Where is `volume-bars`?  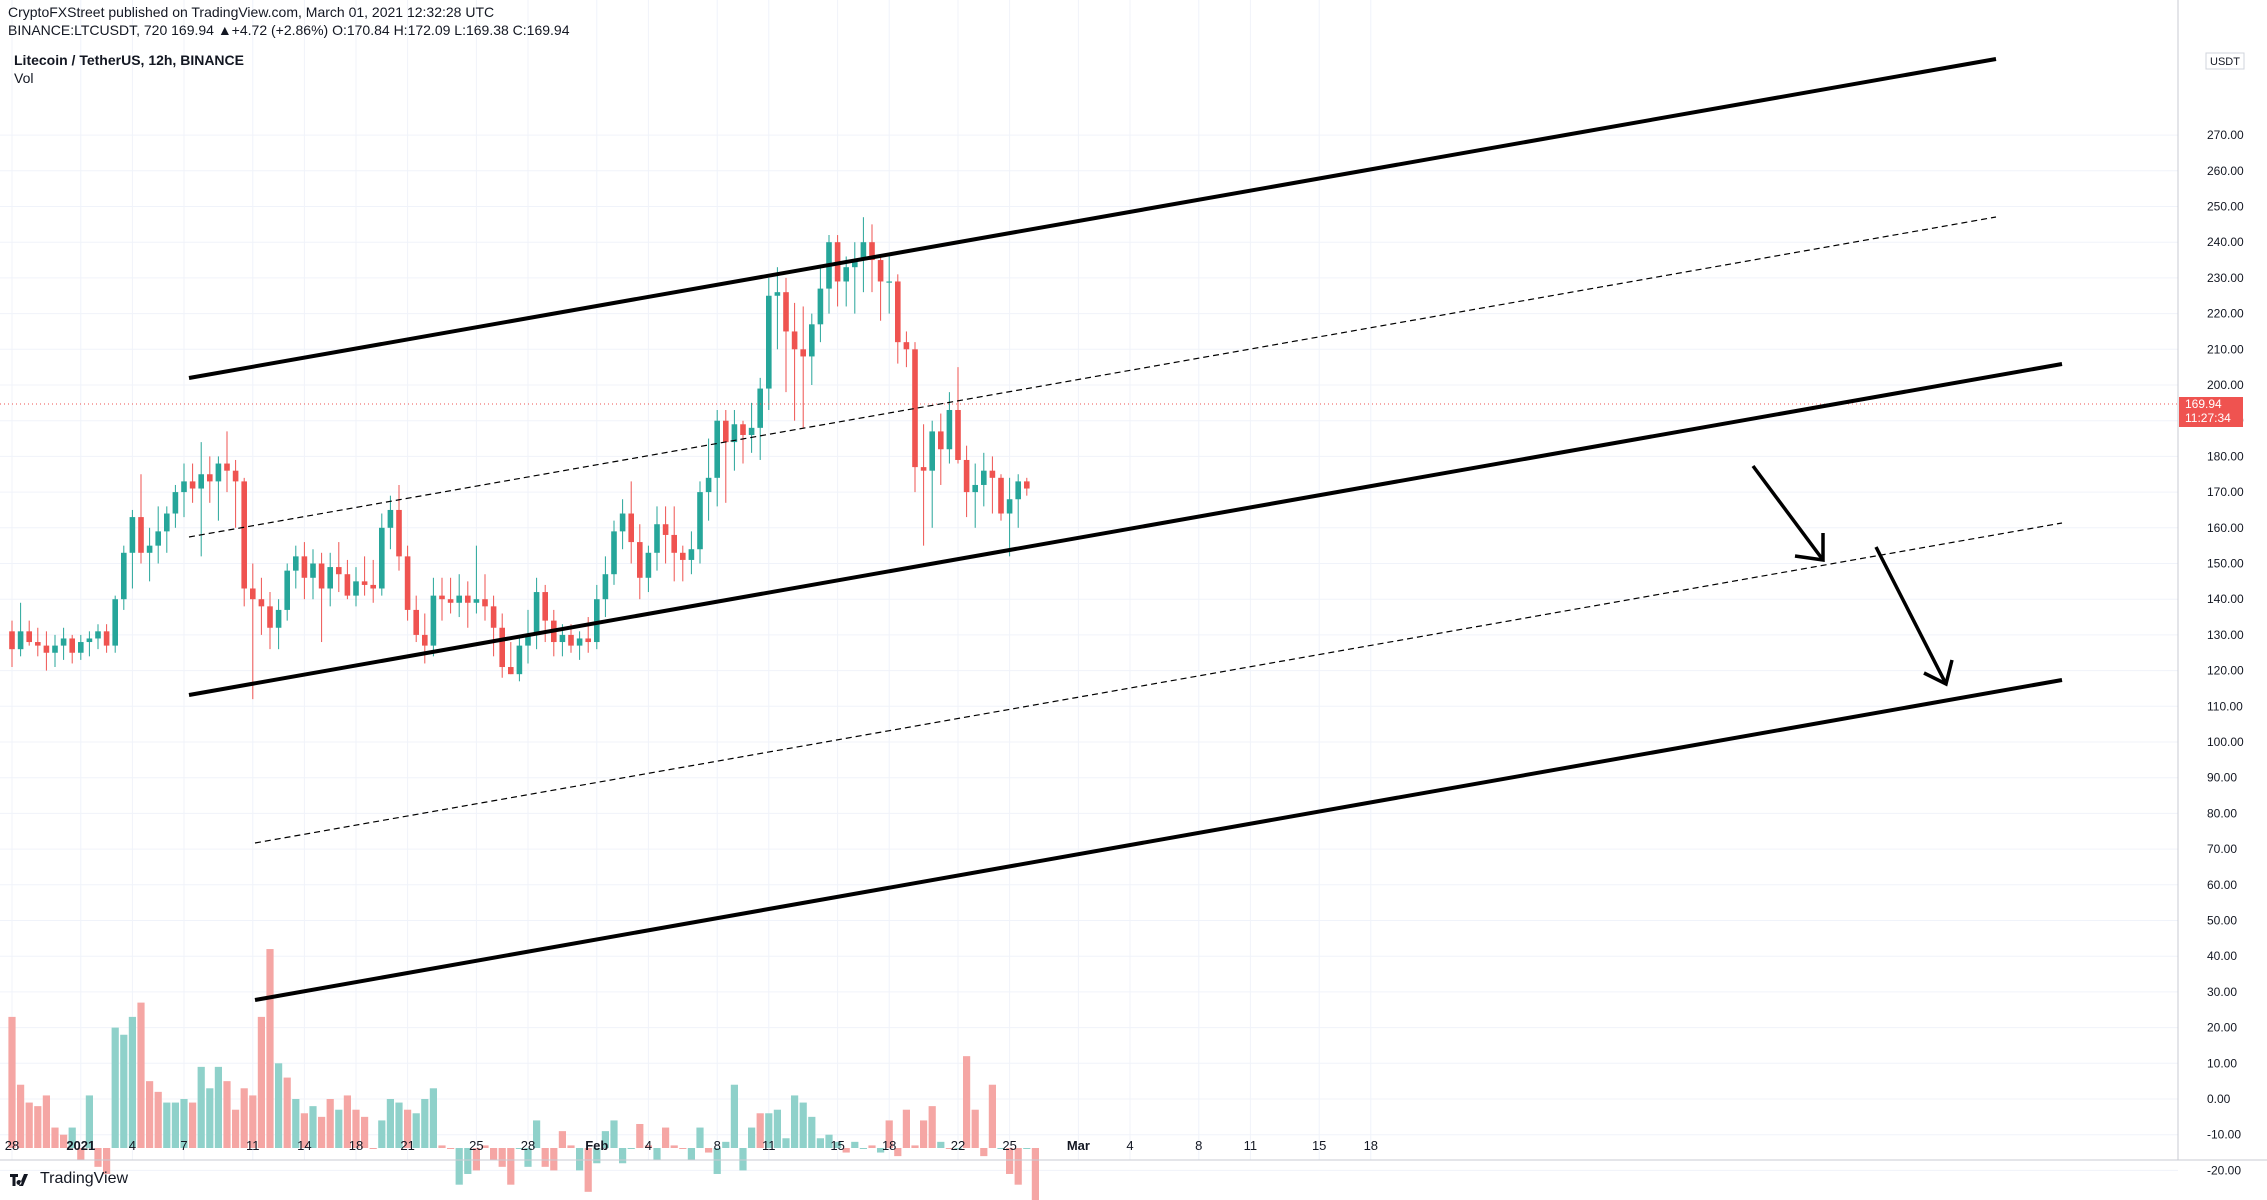 volume-bars is located at coordinates (523, 1074).